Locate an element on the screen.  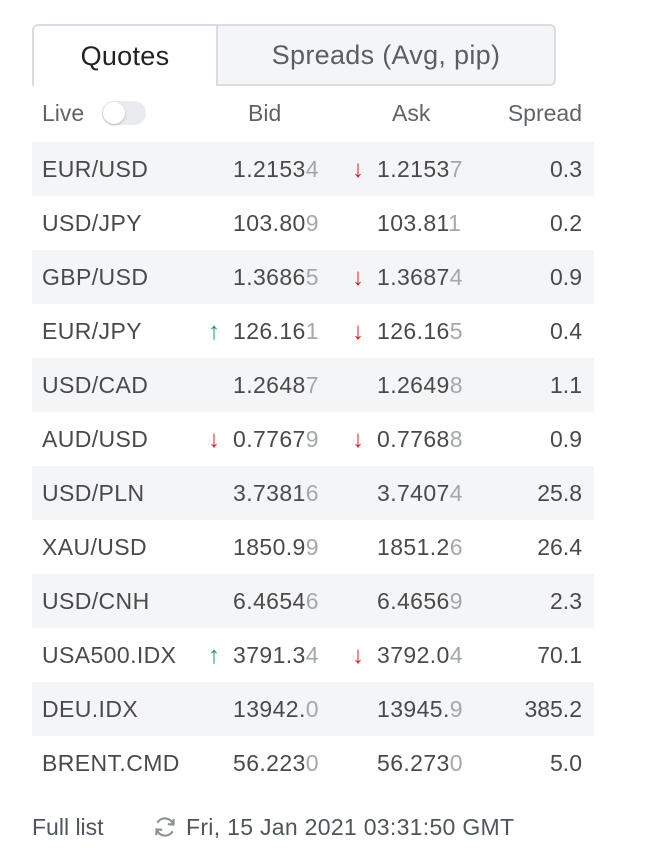
table-row: EUR/USD 1.21534 ↓ 1.21537 0.3 is located at coordinates (313, 169).